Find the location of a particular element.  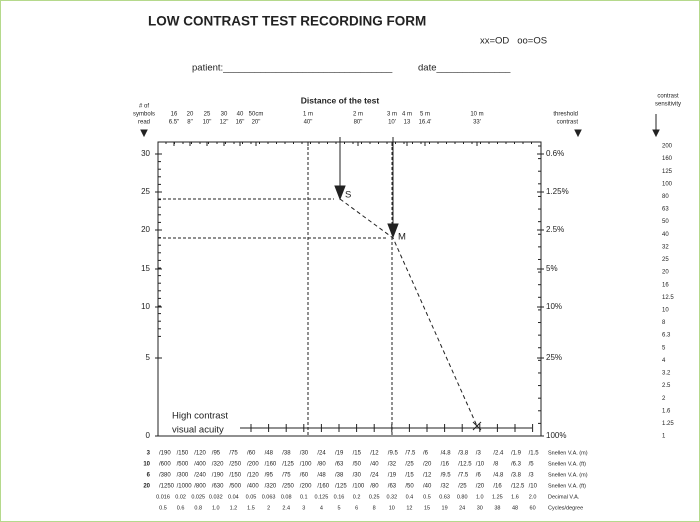

cell: 48 is located at coordinates (515, 508).